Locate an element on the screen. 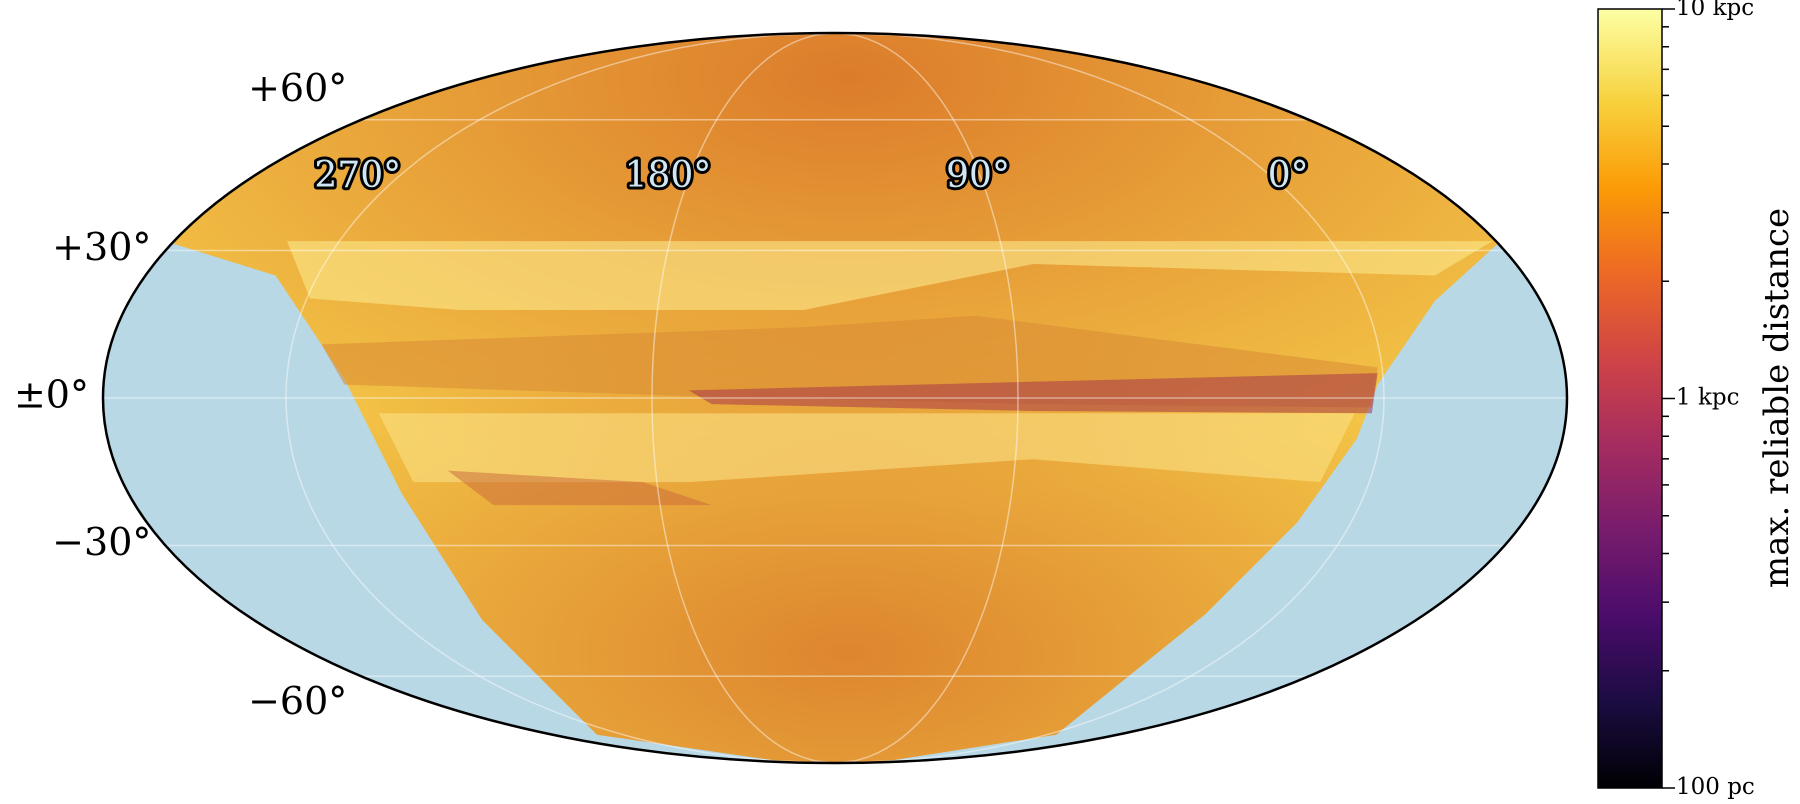 This screenshot has width=1800, height=804. latitude-label: ±0° is located at coordinates (51, 395).